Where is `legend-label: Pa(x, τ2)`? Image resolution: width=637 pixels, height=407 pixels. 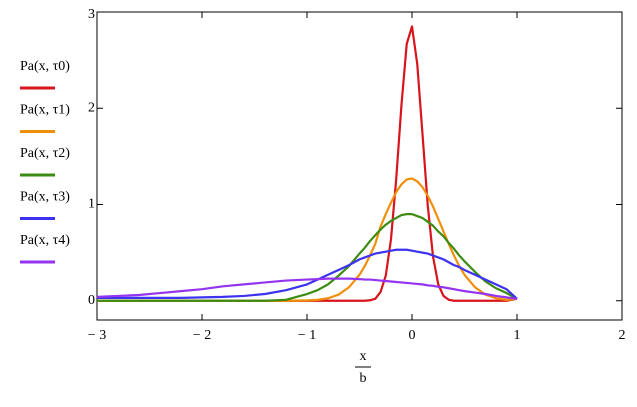 legend-label: Pa(x, τ2) is located at coordinates (45, 153).